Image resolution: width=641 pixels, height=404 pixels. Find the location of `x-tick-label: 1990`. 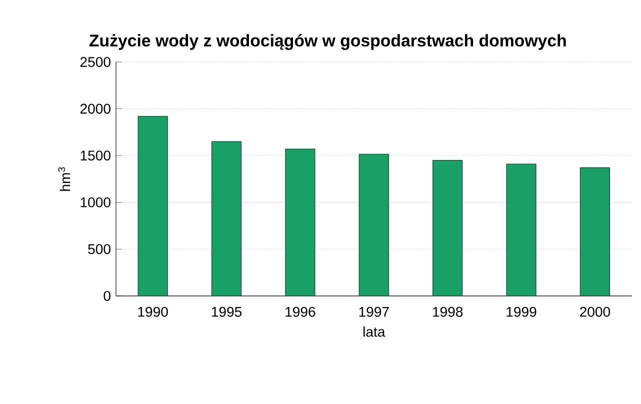

x-tick-label: 1990 is located at coordinates (153, 311).